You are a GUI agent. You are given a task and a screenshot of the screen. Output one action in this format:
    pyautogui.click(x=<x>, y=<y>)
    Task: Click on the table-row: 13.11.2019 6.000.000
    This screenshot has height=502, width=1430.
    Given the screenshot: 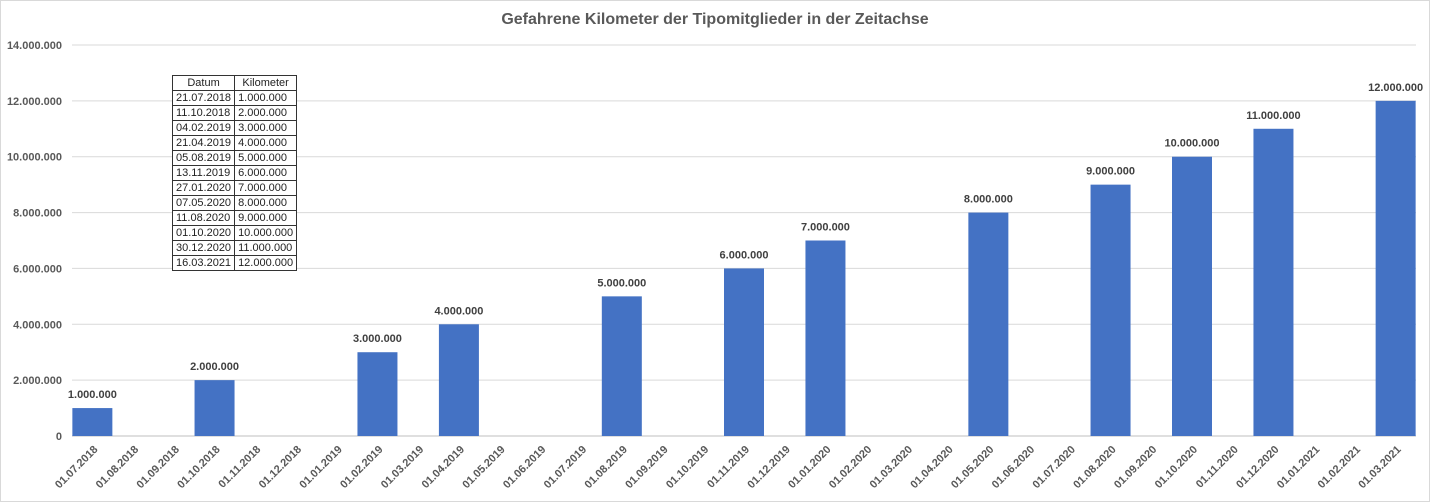 What is the action you would take?
    pyautogui.click(x=234, y=173)
    